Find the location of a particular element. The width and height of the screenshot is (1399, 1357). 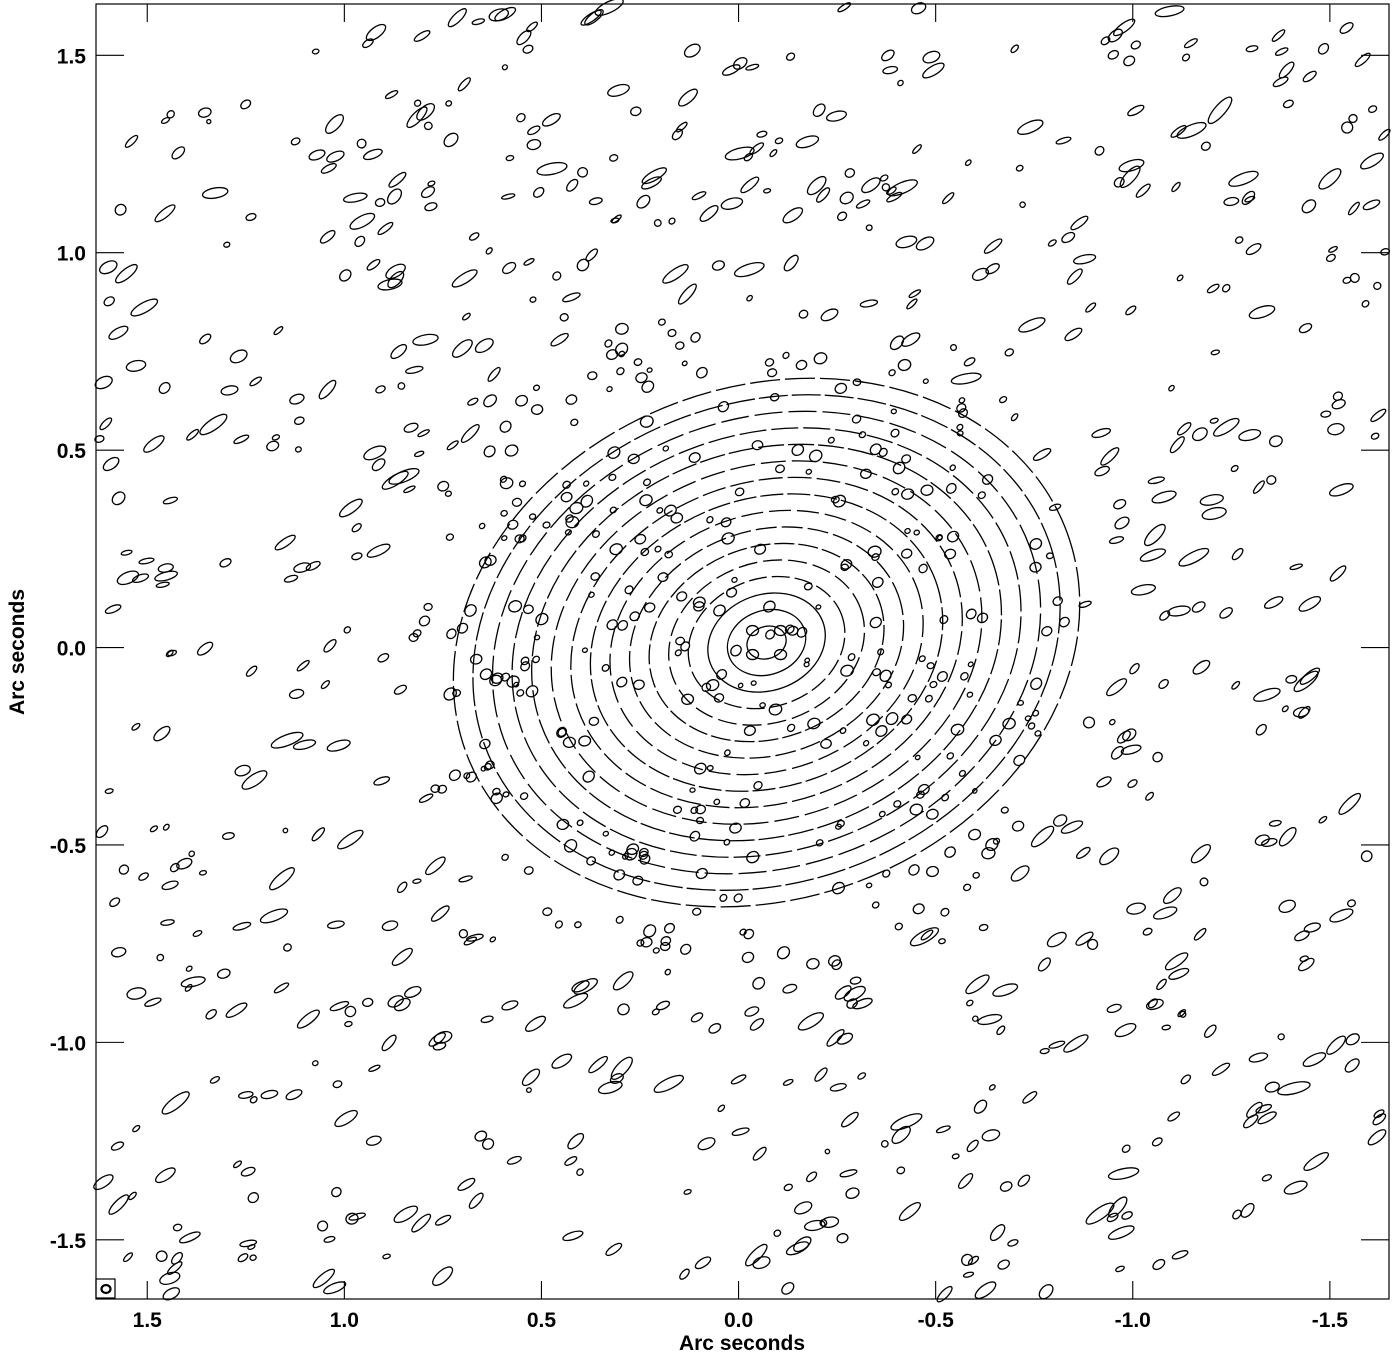

beam-ellipse is located at coordinates (106, 1289).